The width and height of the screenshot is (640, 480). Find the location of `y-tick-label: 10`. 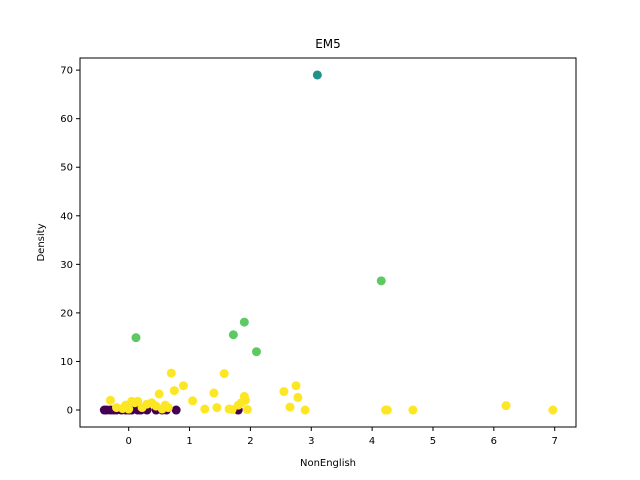

y-tick-label: 10 is located at coordinates (66, 362).